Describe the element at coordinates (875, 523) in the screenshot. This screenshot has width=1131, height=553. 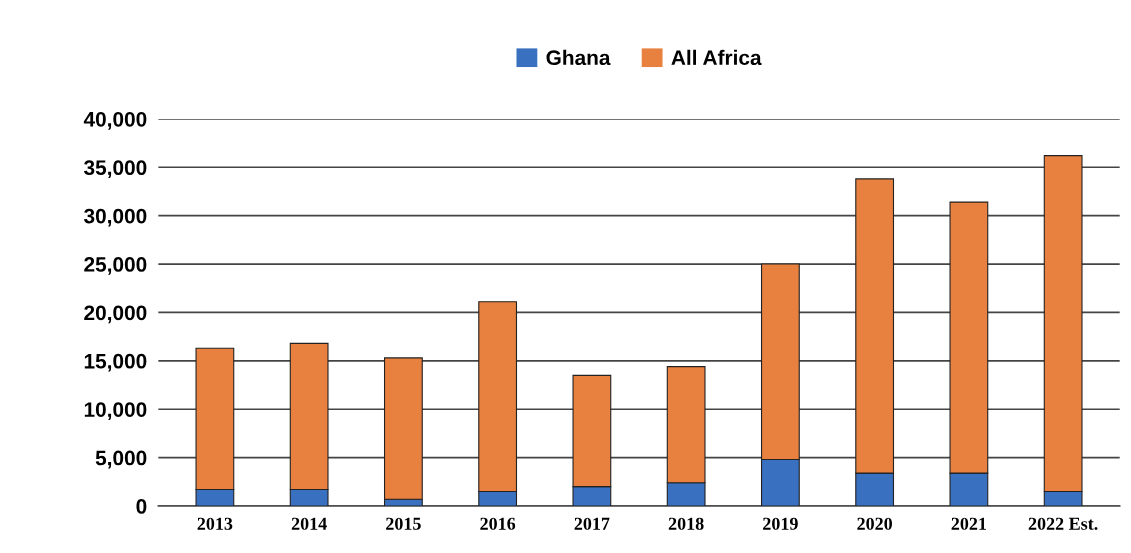
I see `x-tick-label: 2020` at that location.